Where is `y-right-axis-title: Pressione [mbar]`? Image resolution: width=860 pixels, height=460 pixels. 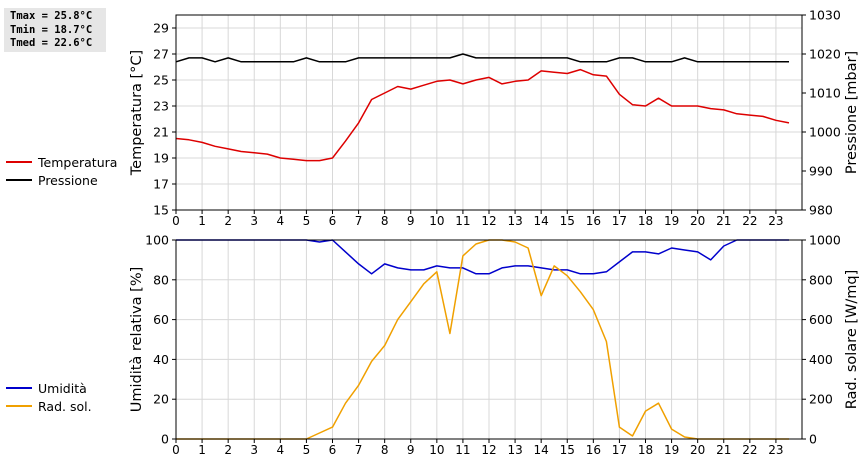 y-right-axis-title: Pressione [mbar] is located at coordinates (852, 112).